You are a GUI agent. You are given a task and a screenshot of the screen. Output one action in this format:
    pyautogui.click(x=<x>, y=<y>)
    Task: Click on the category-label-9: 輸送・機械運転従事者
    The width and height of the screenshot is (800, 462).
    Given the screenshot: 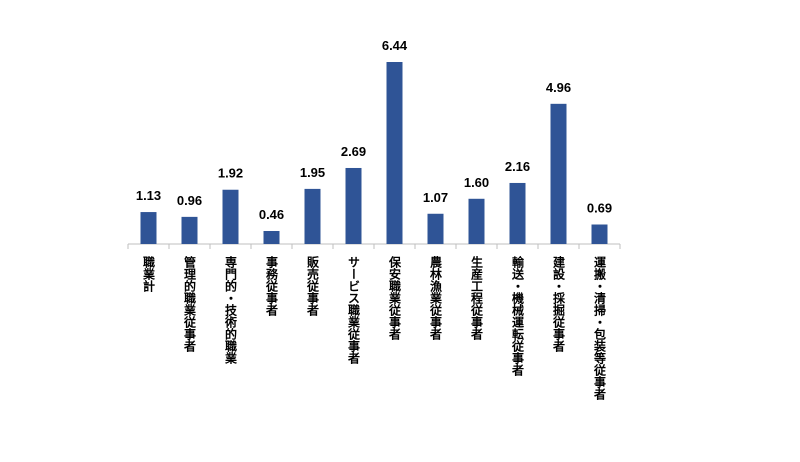 What is the action you would take?
    pyautogui.click(x=518, y=316)
    